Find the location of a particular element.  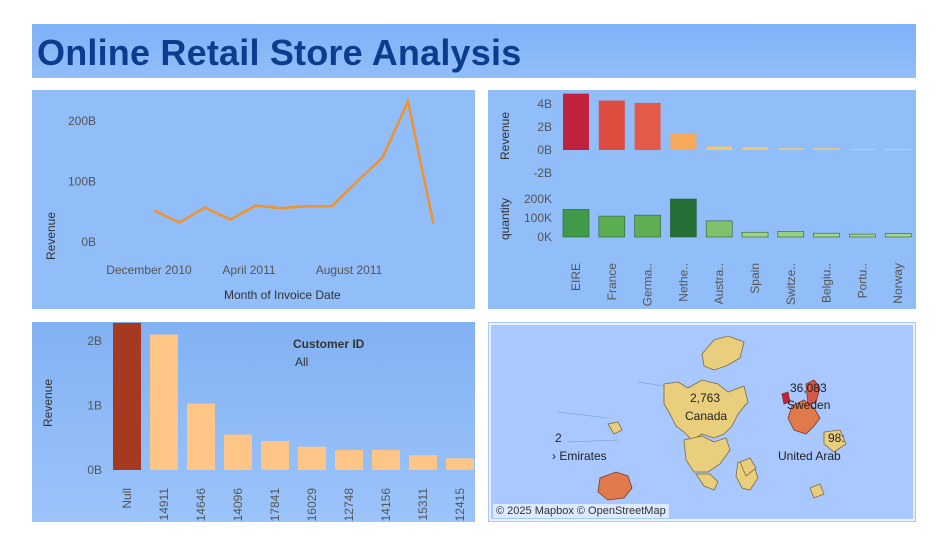

x-tick-label: August 2011 is located at coordinates (349, 270).